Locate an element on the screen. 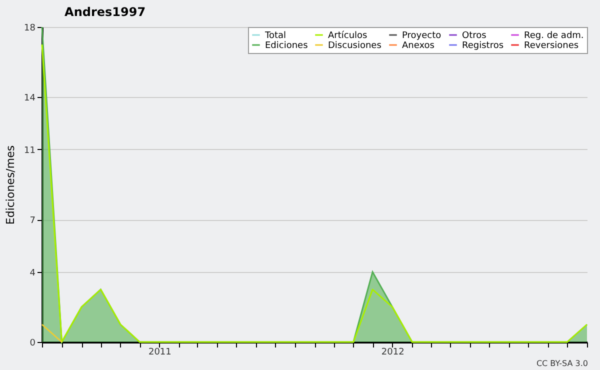 The height and width of the screenshot is (370, 600). text: CC BY-SA 3.0 is located at coordinates (562, 363).